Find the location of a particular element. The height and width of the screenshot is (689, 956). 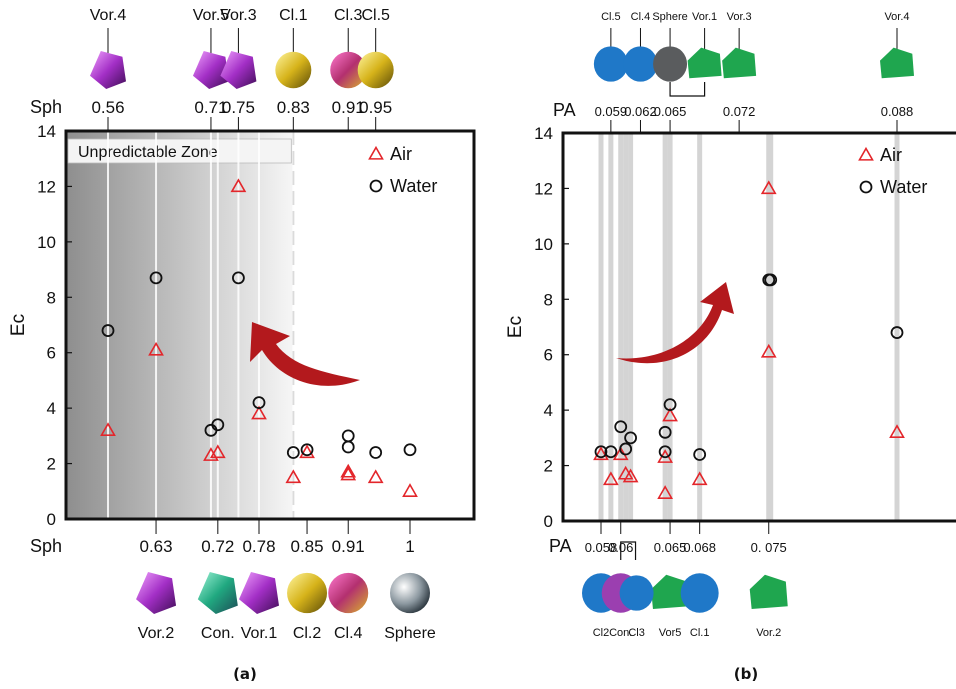

shape-name: Vor5 is located at coordinates (670, 633).